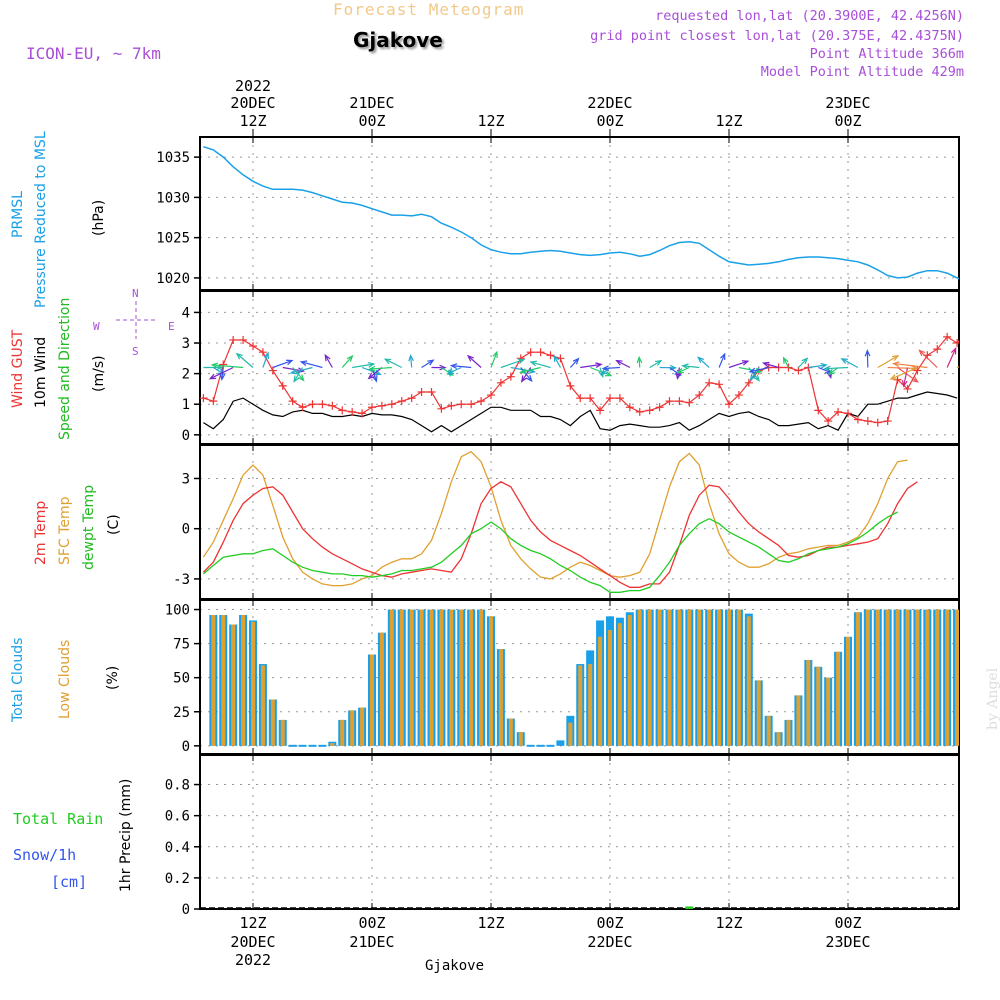 This screenshot has width=1000, height=1000. Describe the element at coordinates (610, 942) in the screenshot. I see `bottom-tick-3-b: 22DEC` at that location.